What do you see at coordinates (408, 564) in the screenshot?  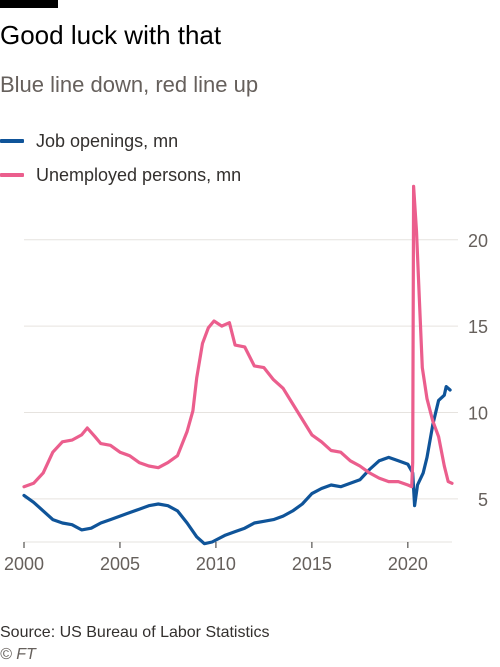 I see `x-tick-label-2020: 2020` at bounding box center [408, 564].